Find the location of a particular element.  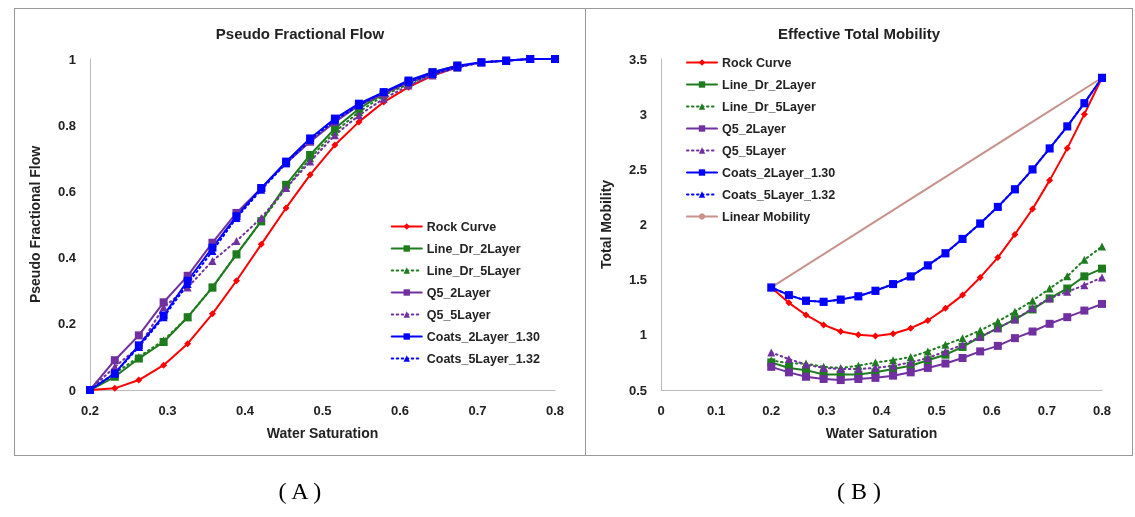

y-axis-title: Total Mobility is located at coordinates (606, 224).